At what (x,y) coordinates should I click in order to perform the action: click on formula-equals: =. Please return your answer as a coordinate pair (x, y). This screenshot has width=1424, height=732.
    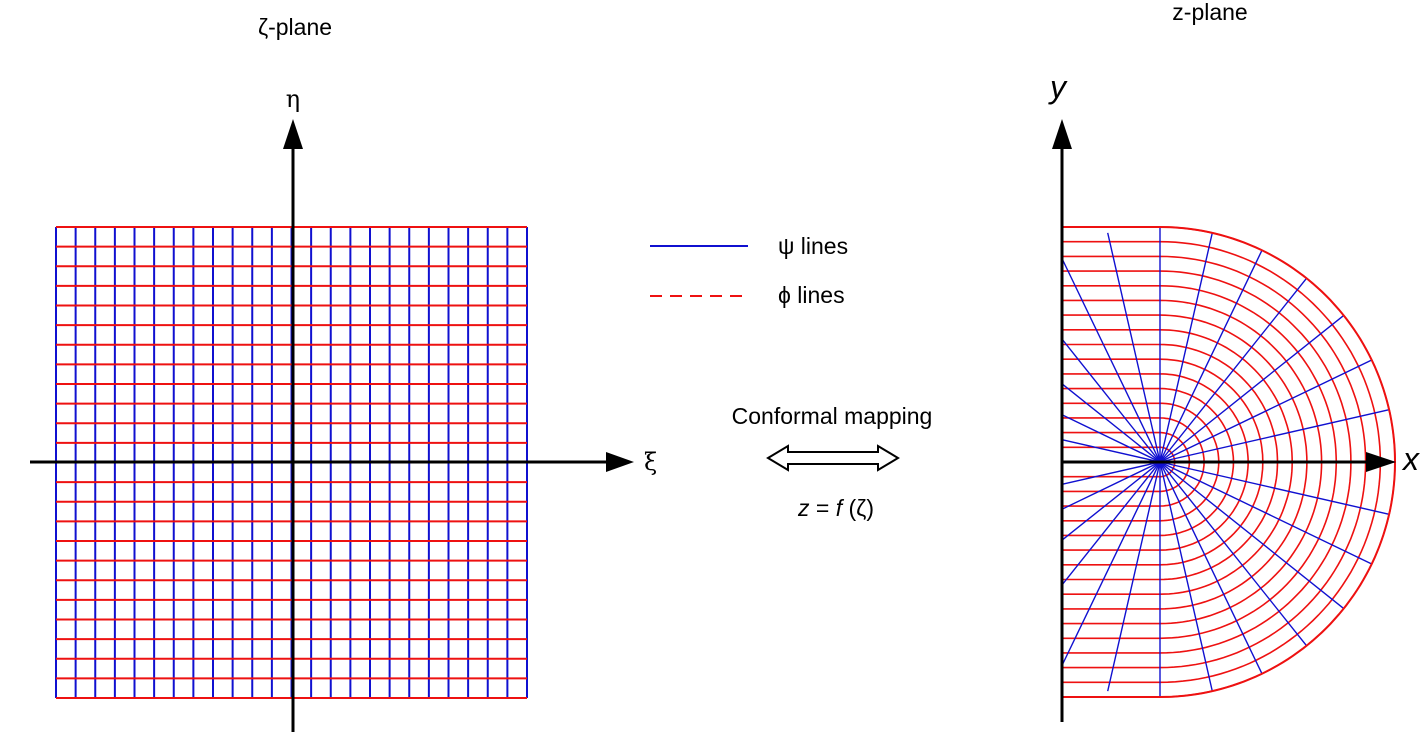
    Looking at the image, I should click on (823, 508).